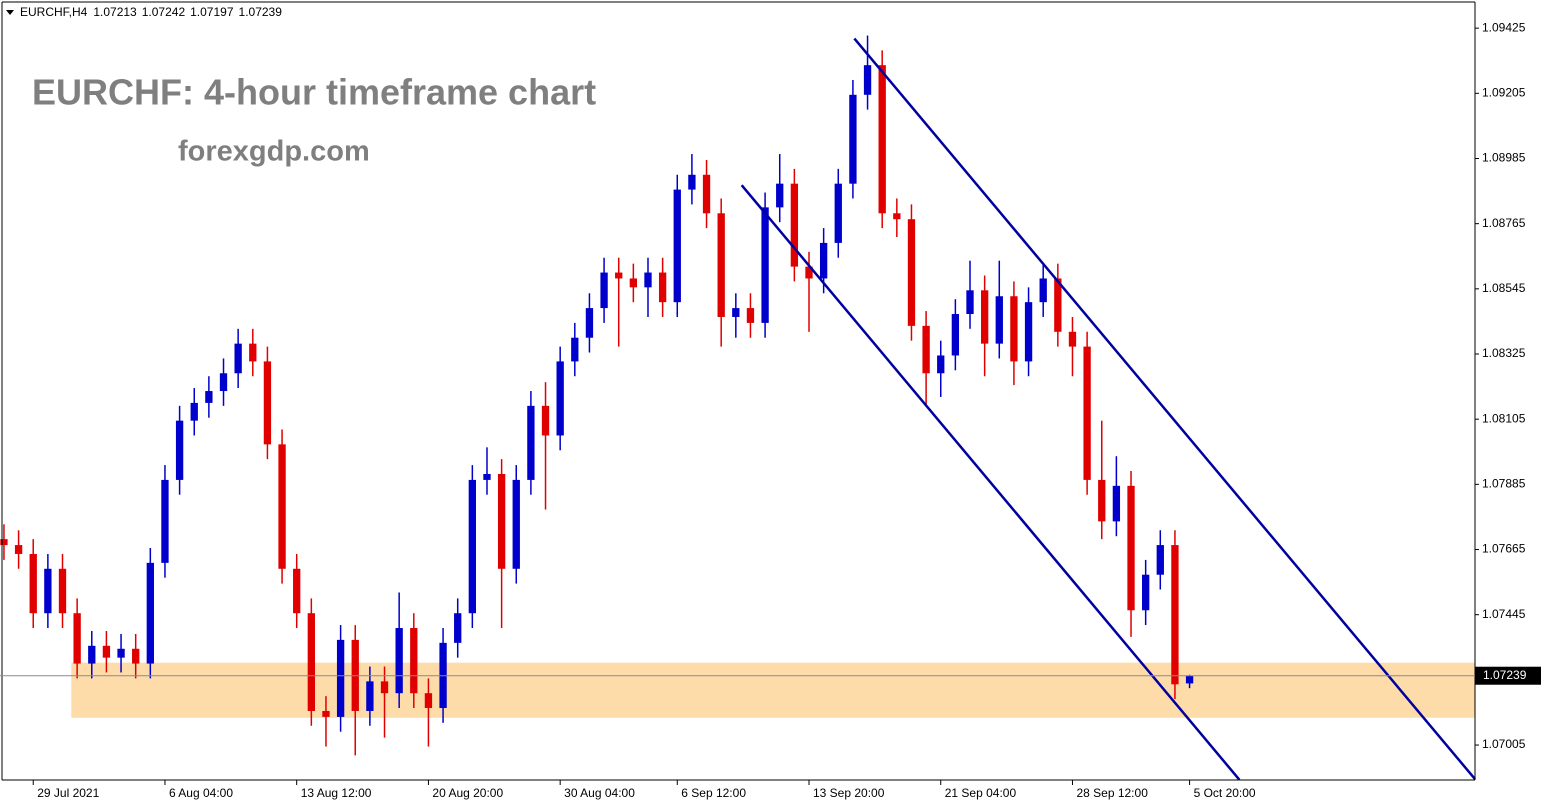  Describe the element at coordinates (261, 12) in the screenshot. I see `header-close: 1.07239` at that location.